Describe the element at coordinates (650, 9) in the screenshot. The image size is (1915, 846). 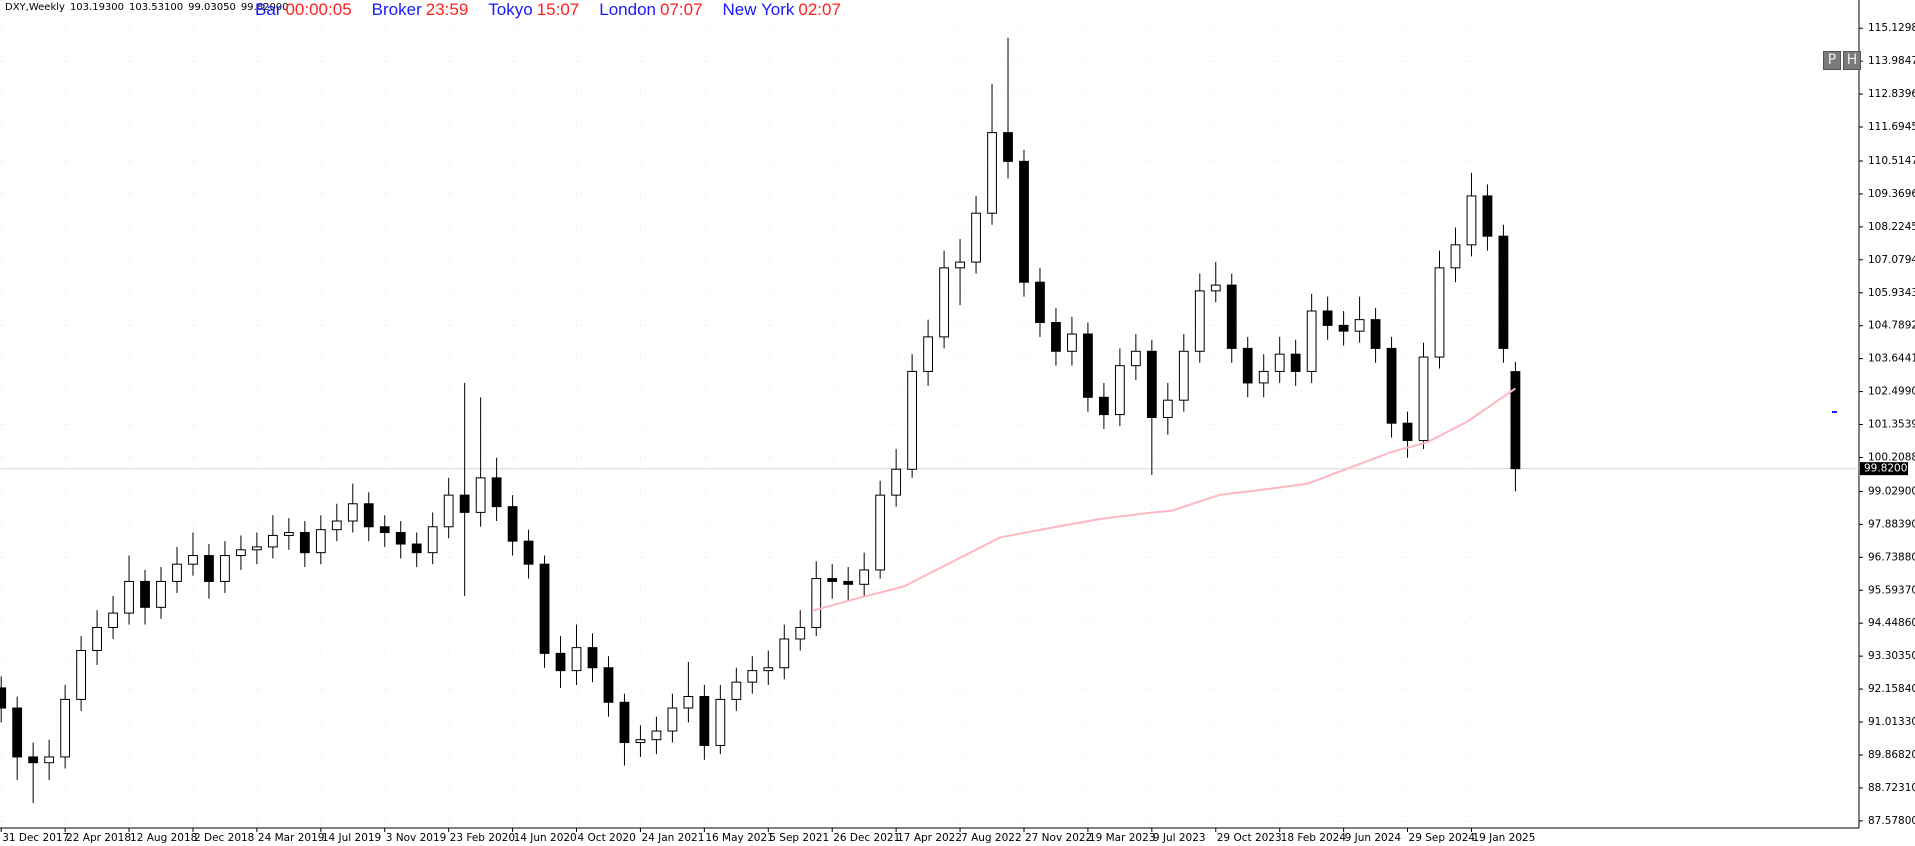
I see `clock: London 07:07` at that location.